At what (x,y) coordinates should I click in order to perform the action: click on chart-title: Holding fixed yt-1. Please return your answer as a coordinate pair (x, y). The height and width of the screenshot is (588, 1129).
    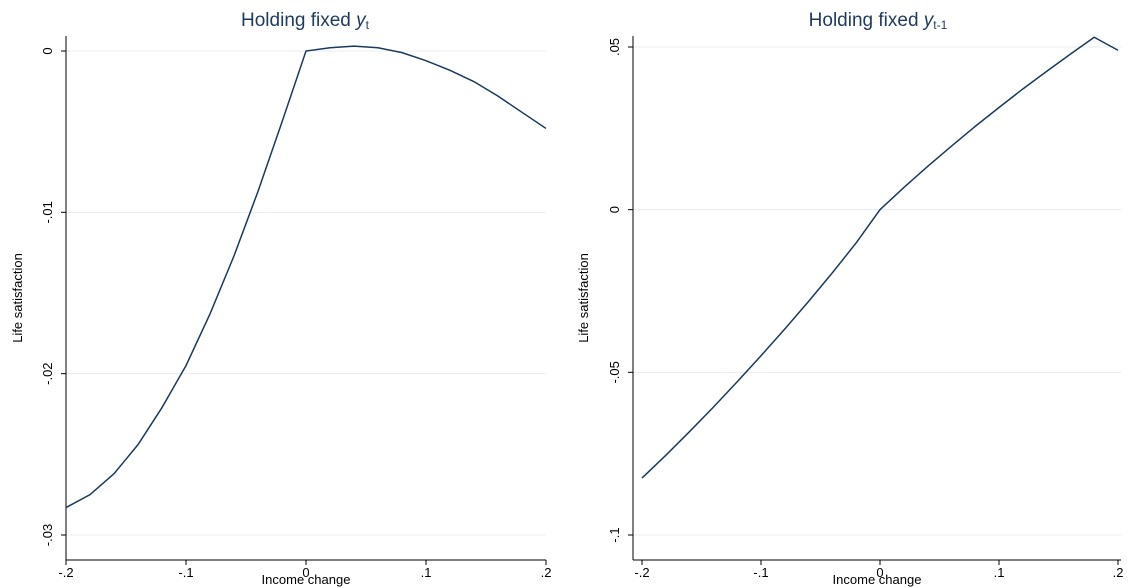
    Looking at the image, I should click on (878, 21).